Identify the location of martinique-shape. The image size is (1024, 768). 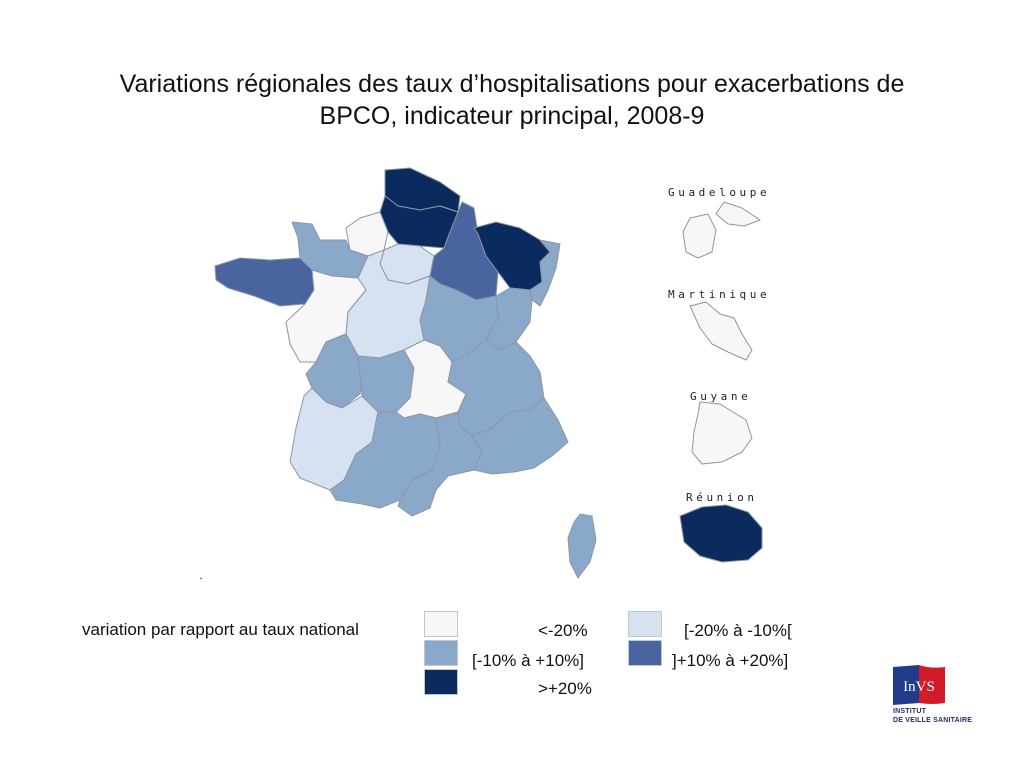
(721, 331).